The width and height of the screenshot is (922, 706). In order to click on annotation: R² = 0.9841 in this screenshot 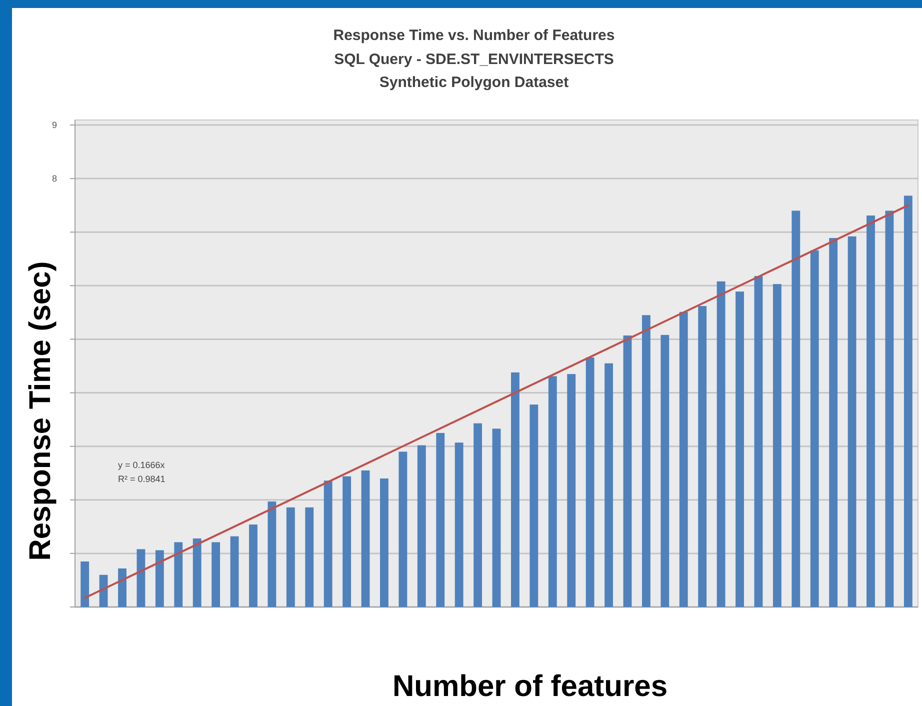, I will do `click(142, 479)`.